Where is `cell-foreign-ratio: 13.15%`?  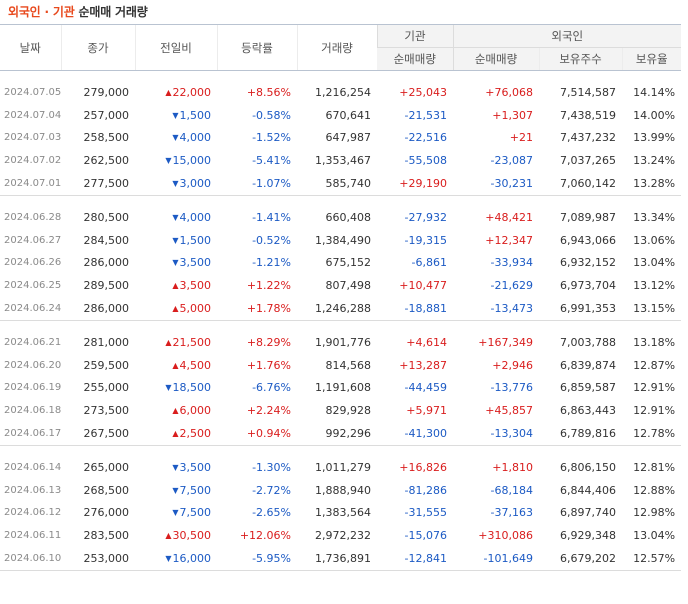
cell-foreign-ratio: 13.15% is located at coordinates (652, 309).